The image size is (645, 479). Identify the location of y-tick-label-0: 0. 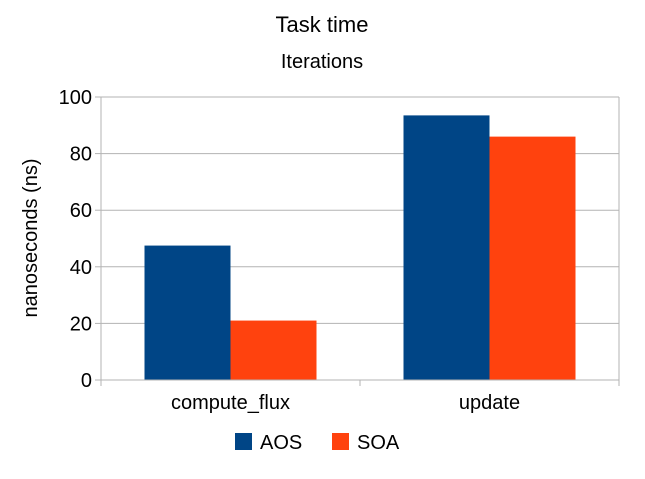
(86, 381).